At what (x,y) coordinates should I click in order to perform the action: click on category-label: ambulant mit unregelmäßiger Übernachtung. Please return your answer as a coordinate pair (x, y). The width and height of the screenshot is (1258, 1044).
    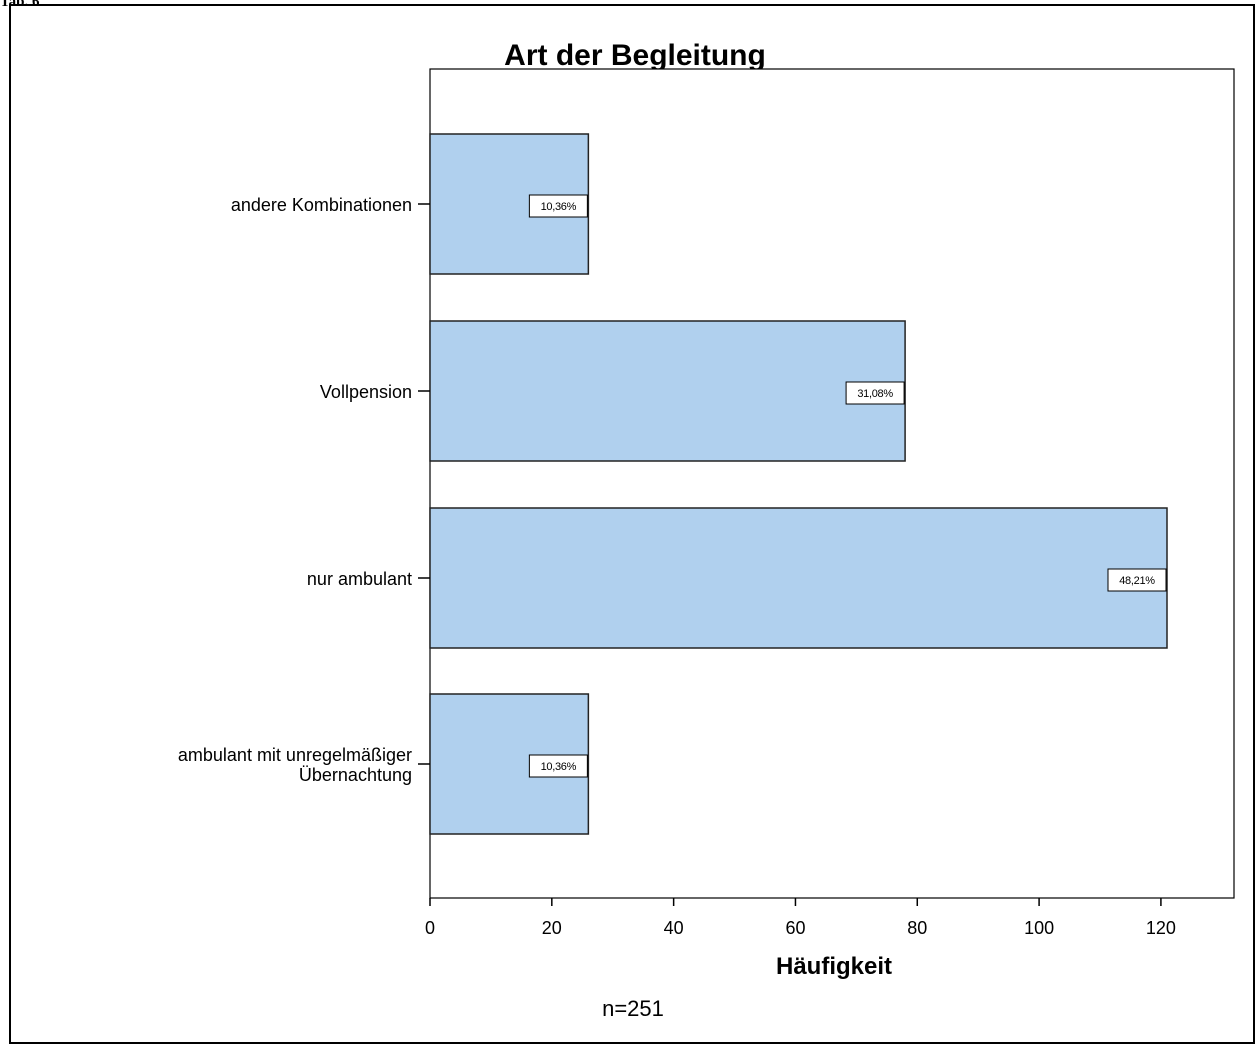
    Looking at the image, I should click on (295, 765).